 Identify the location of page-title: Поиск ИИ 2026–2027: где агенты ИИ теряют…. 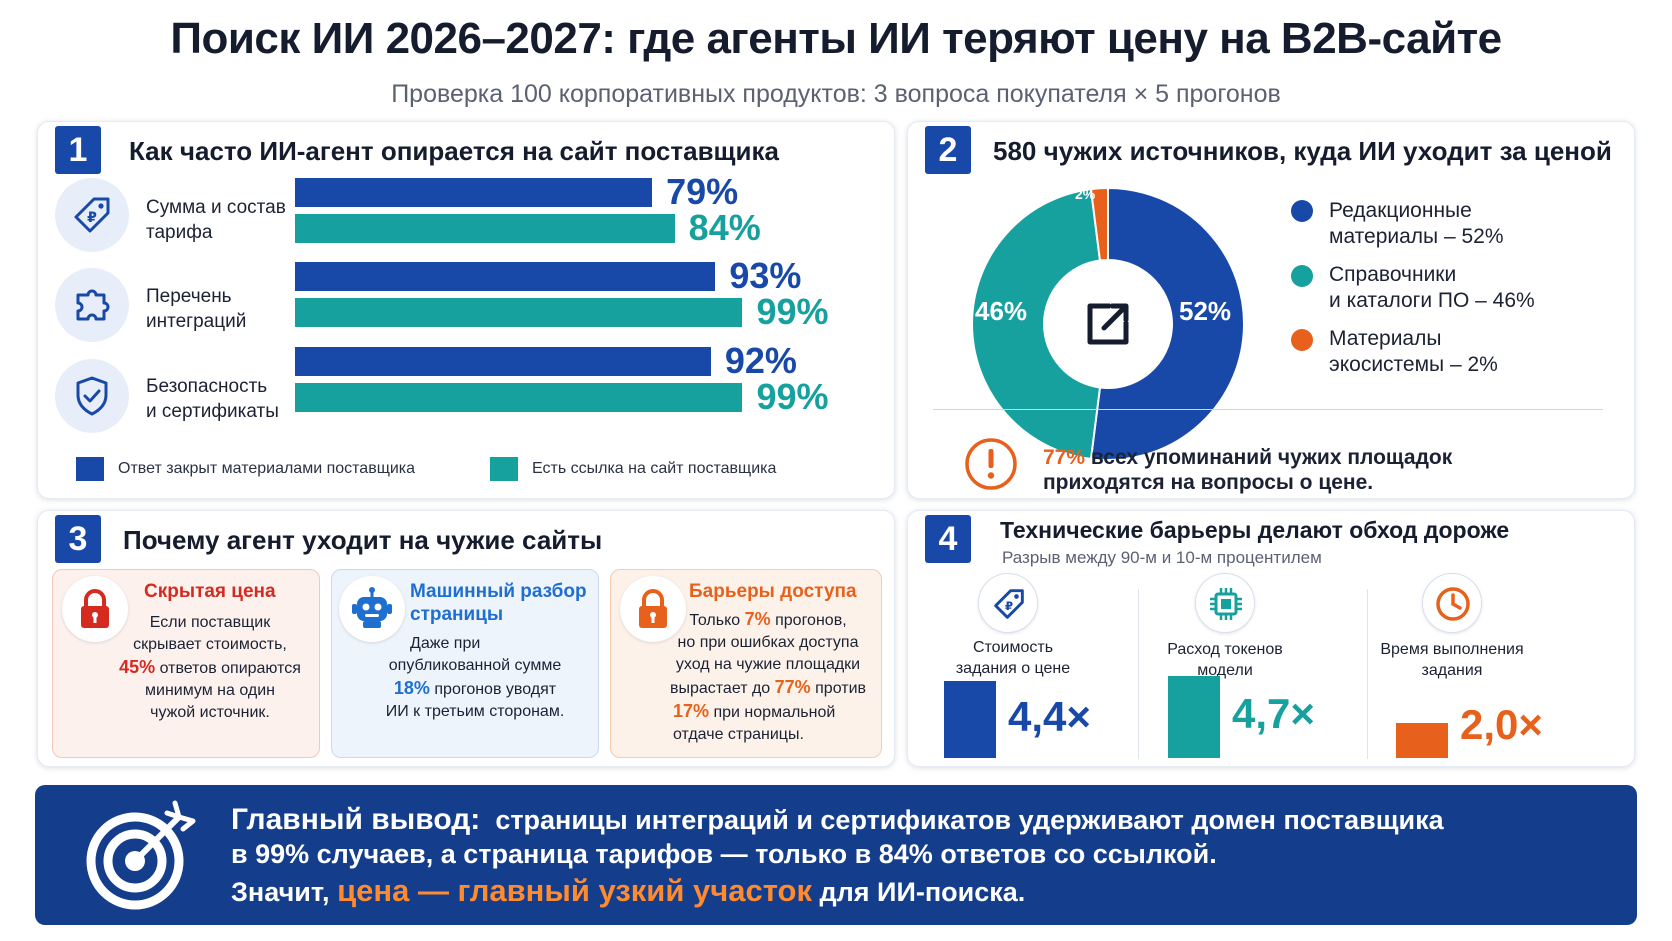
(836, 38).